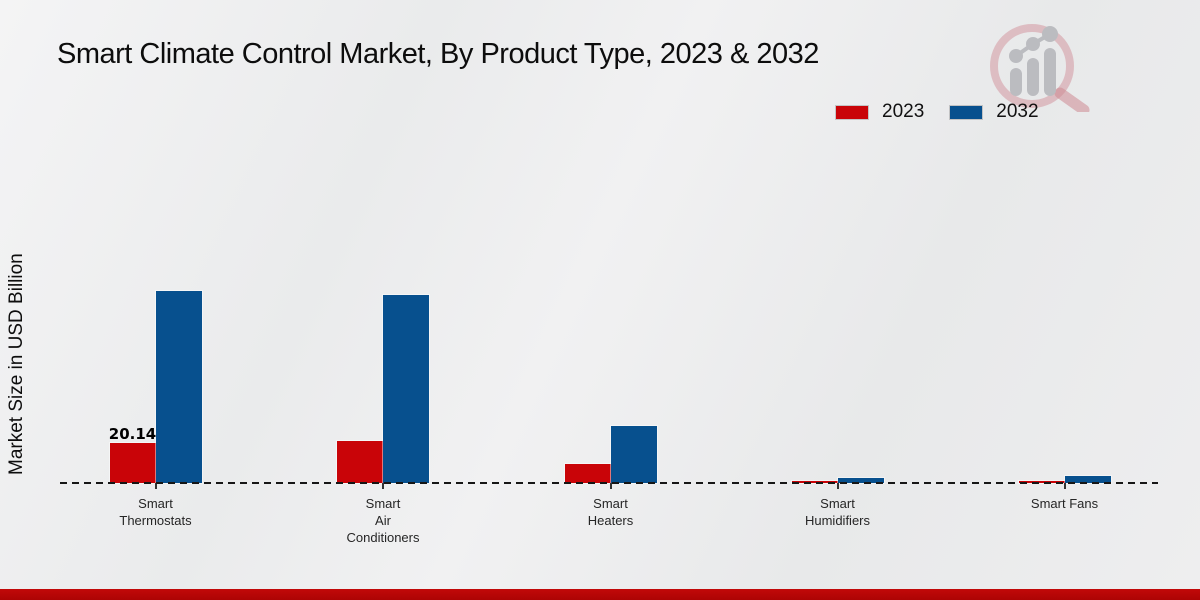 The image size is (1200, 600). What do you see at coordinates (837, 486) in the screenshot?
I see `x-tick-smart-humidifiers` at bounding box center [837, 486].